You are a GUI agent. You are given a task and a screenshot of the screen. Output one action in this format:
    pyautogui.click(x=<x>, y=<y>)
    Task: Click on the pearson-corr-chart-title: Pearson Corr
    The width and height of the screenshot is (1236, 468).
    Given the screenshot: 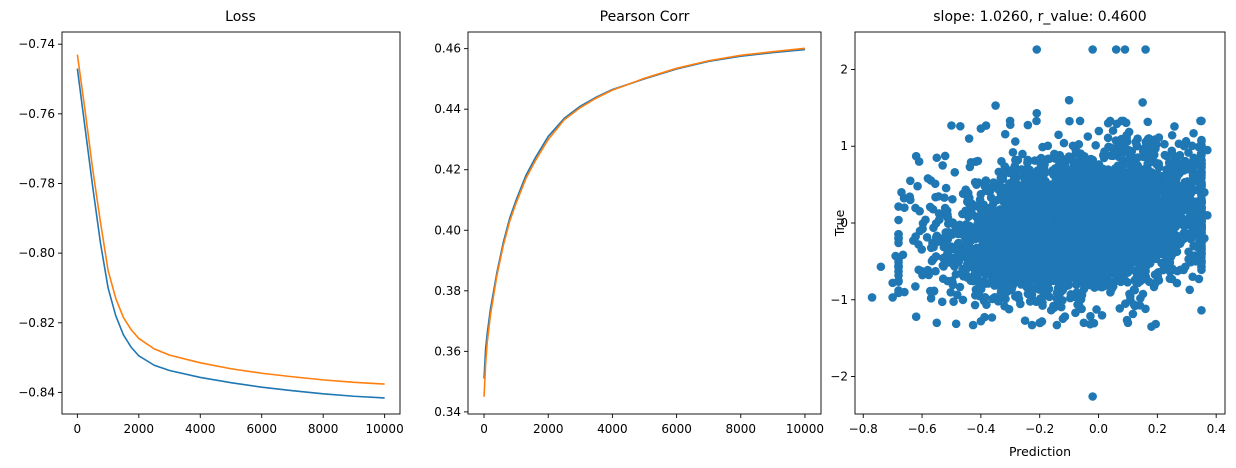 What is the action you would take?
    pyautogui.click(x=645, y=17)
    